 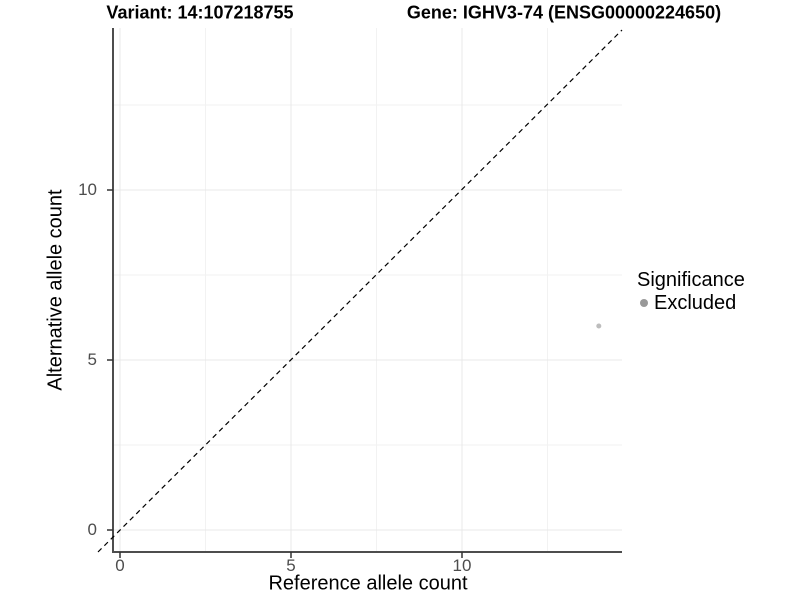 What do you see at coordinates (644, 303) in the screenshot?
I see `legend-key-dot-icon` at bounding box center [644, 303].